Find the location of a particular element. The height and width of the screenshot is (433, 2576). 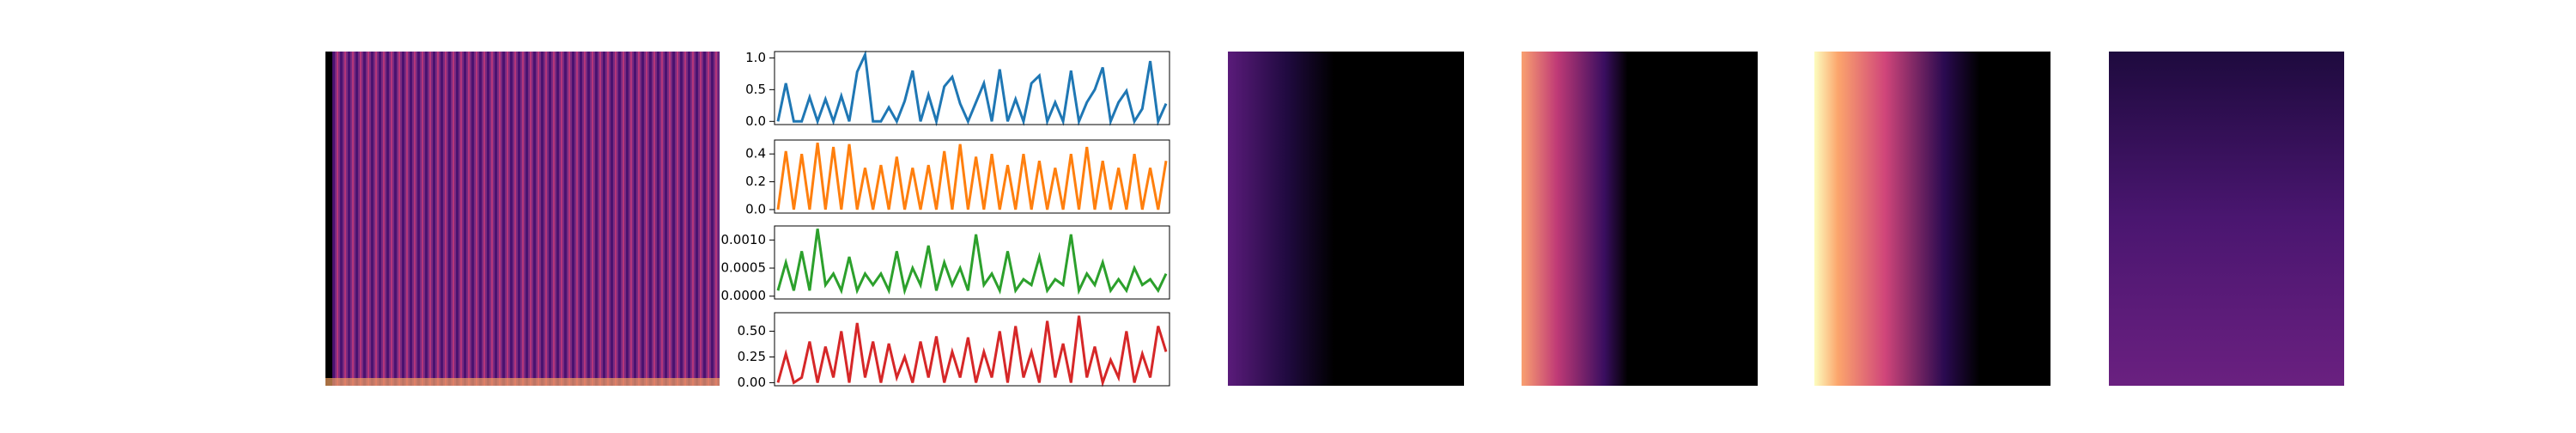

y-tick-label: 0.0000 is located at coordinates (744, 295).